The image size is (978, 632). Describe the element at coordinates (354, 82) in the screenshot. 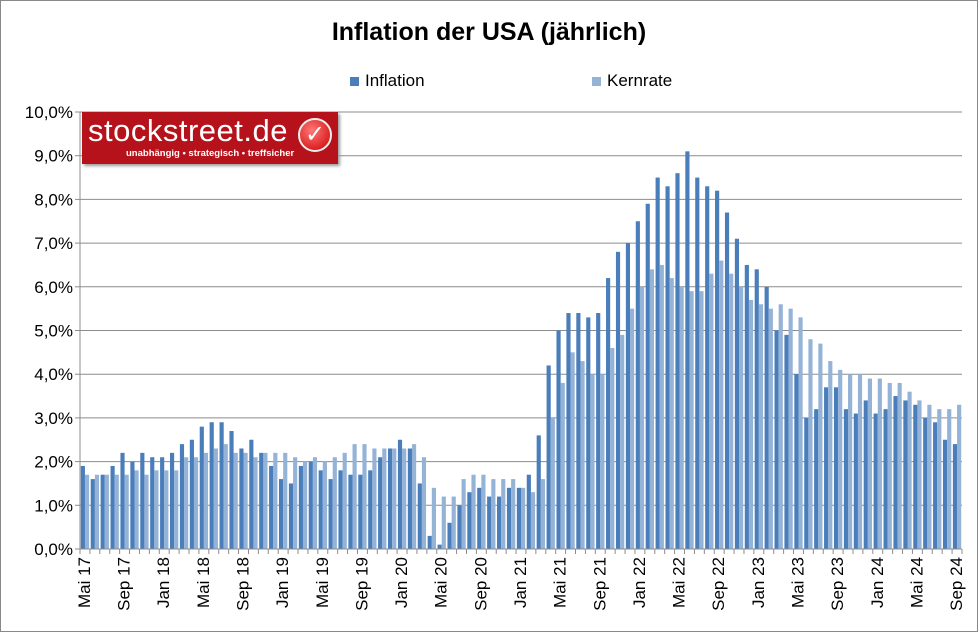

I see `legend-swatch-inflation` at that location.